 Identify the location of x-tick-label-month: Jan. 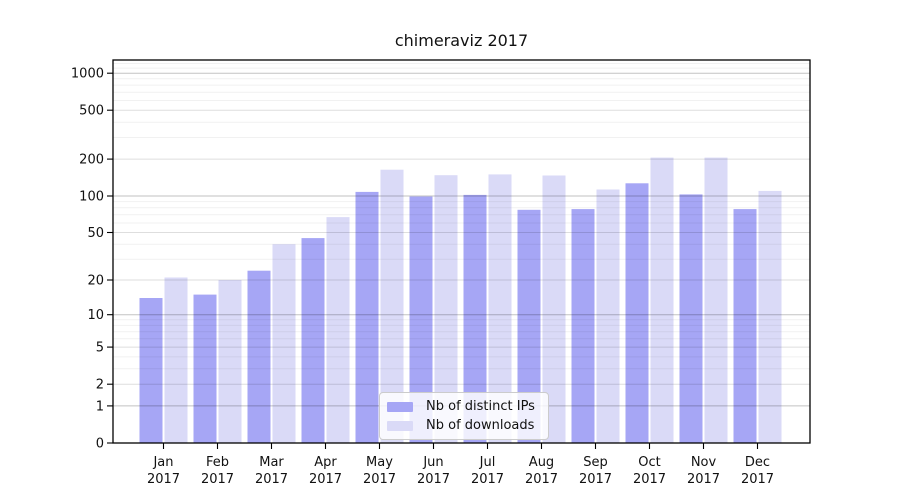
(162, 462).